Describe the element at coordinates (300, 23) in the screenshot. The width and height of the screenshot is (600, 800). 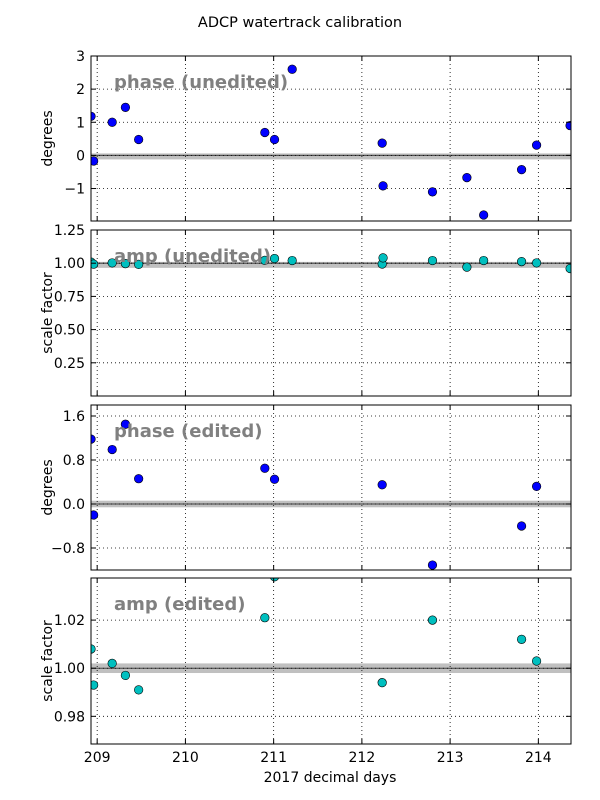
I see `figure-title: ADCP watertrack calibration` at that location.